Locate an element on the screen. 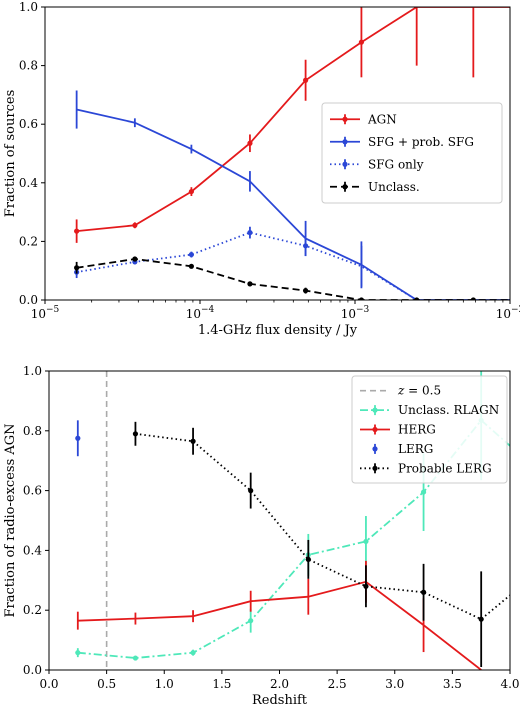  x-tick-label: 10⁻² is located at coordinates (508, 313).